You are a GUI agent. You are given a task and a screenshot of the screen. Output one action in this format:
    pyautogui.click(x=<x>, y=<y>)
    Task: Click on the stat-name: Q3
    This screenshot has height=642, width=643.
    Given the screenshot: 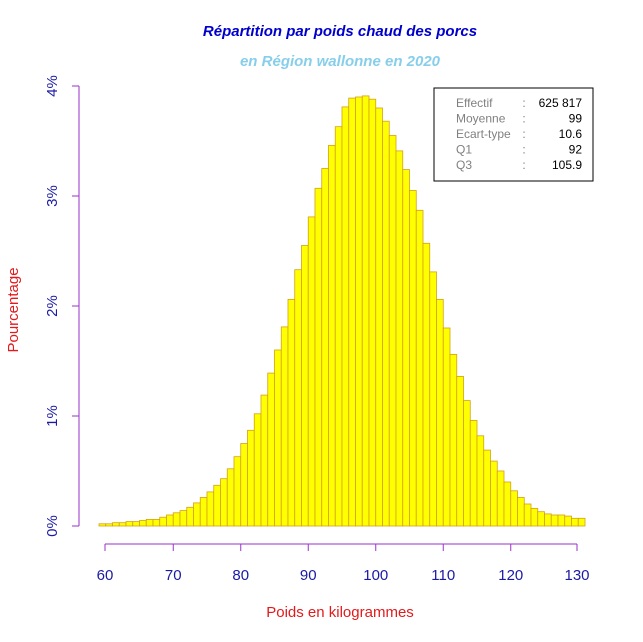 What is the action you would take?
    pyautogui.click(x=464, y=165)
    